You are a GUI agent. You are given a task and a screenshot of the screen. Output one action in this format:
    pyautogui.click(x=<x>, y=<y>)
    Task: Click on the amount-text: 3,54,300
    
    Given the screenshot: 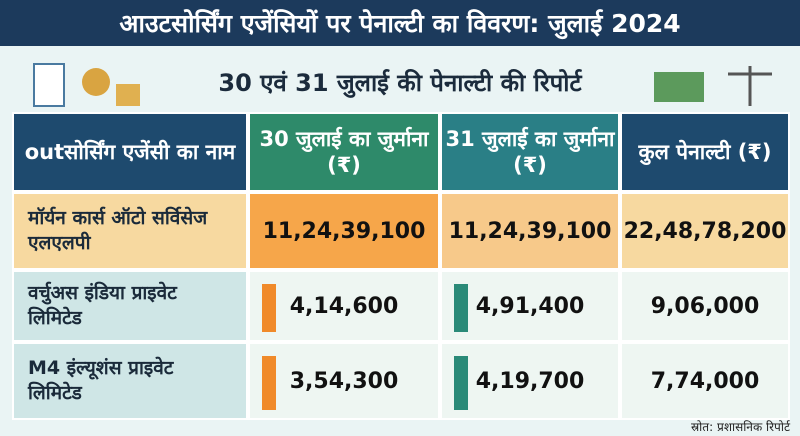 What is the action you would take?
    pyautogui.click(x=344, y=381)
    